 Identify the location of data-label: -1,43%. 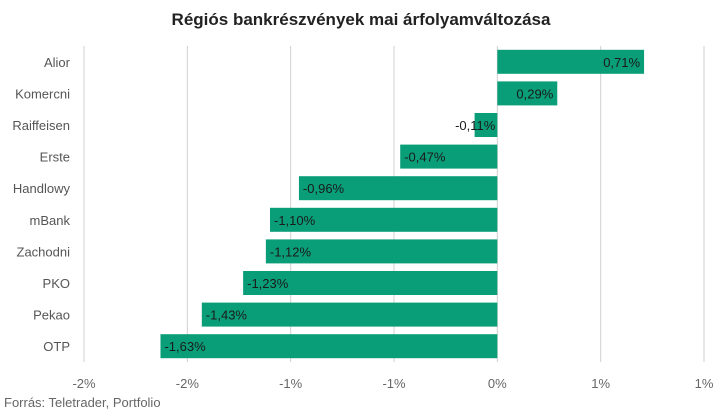
(227, 315).